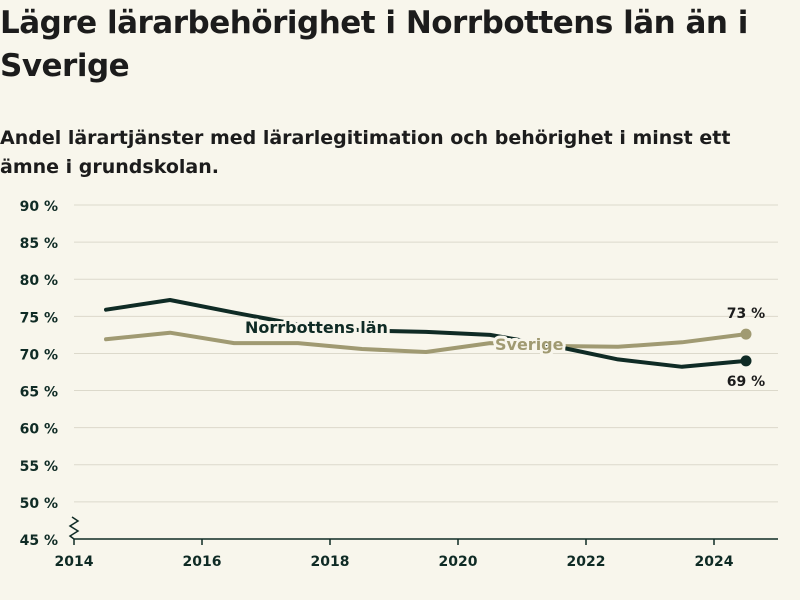  Describe the element at coordinates (39, 281) in the screenshot. I see `y-tick-label: 80 %` at that location.